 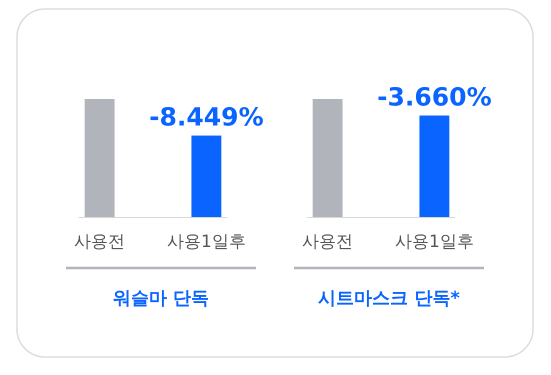 I want to click on annotation: -3.660%, so click(x=434, y=97).